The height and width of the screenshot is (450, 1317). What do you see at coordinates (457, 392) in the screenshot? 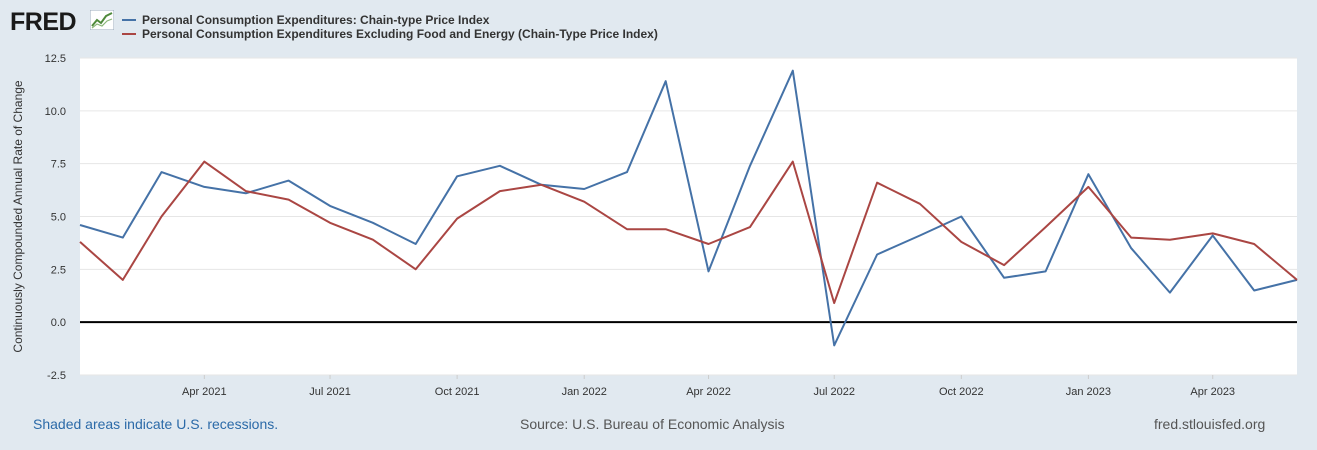
I see `x-tick-label: Oct 2021` at bounding box center [457, 392].